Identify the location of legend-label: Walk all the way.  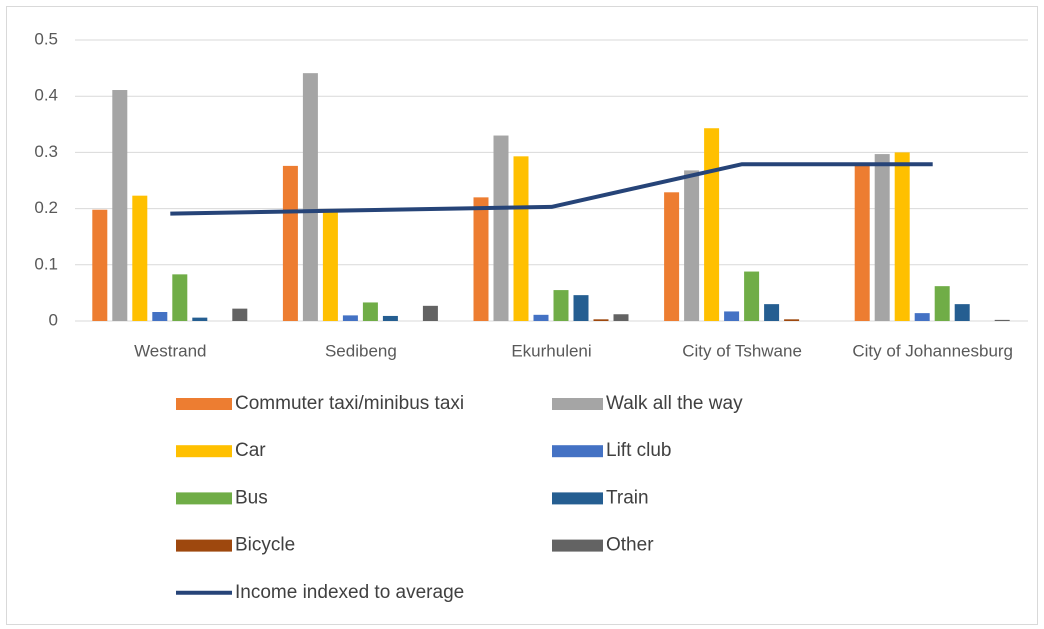
(674, 403).